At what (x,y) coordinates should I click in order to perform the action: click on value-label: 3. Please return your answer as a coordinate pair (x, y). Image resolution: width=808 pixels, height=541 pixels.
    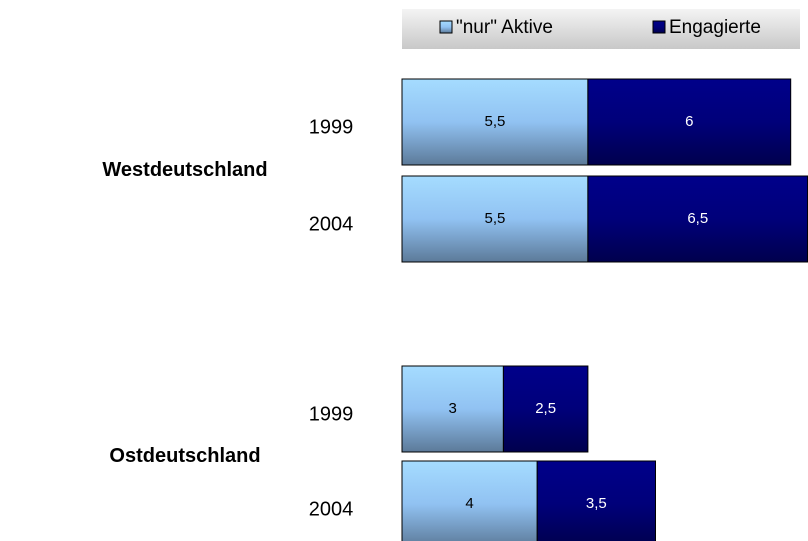
    Looking at the image, I should click on (453, 408).